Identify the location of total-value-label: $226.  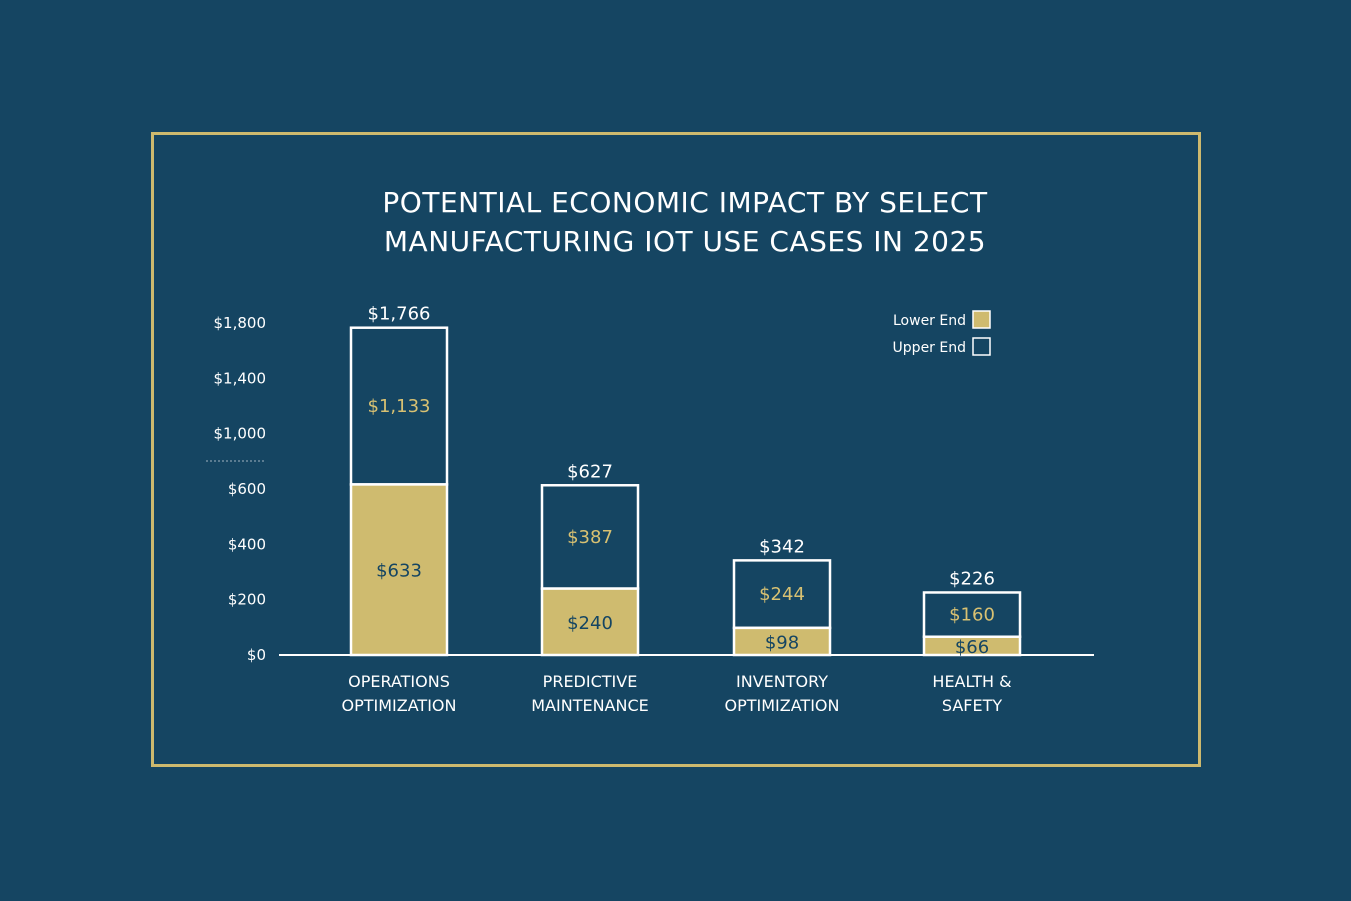
(972, 578).